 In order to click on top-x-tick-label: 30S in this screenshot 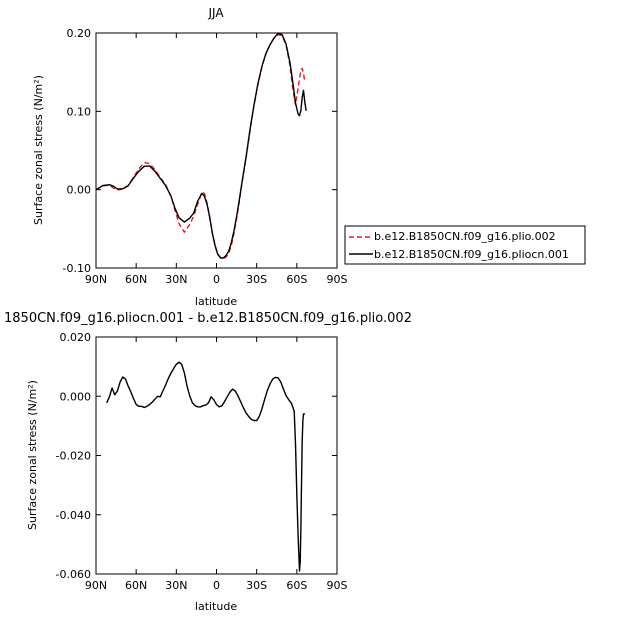, I will do `click(256, 279)`.